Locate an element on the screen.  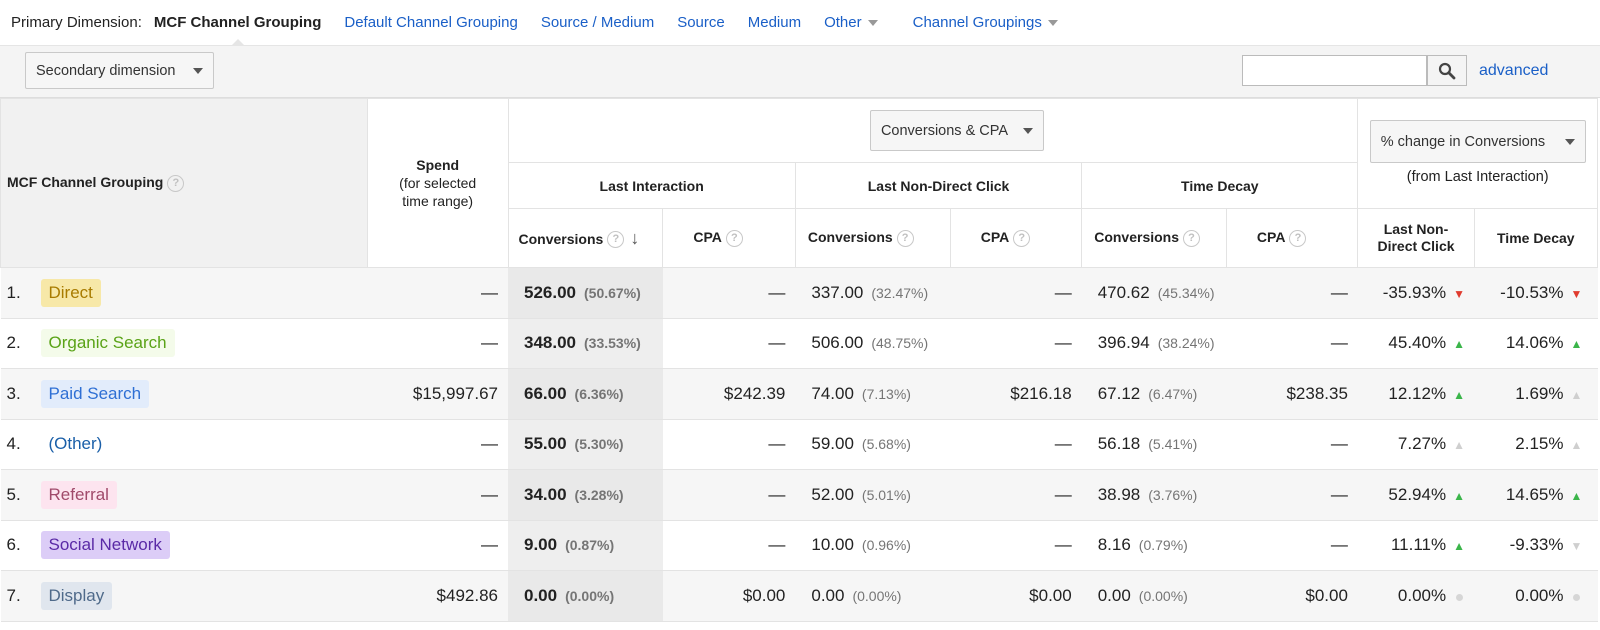
li-conversions-cell: 0.00 (0.00%) is located at coordinates (585, 596).